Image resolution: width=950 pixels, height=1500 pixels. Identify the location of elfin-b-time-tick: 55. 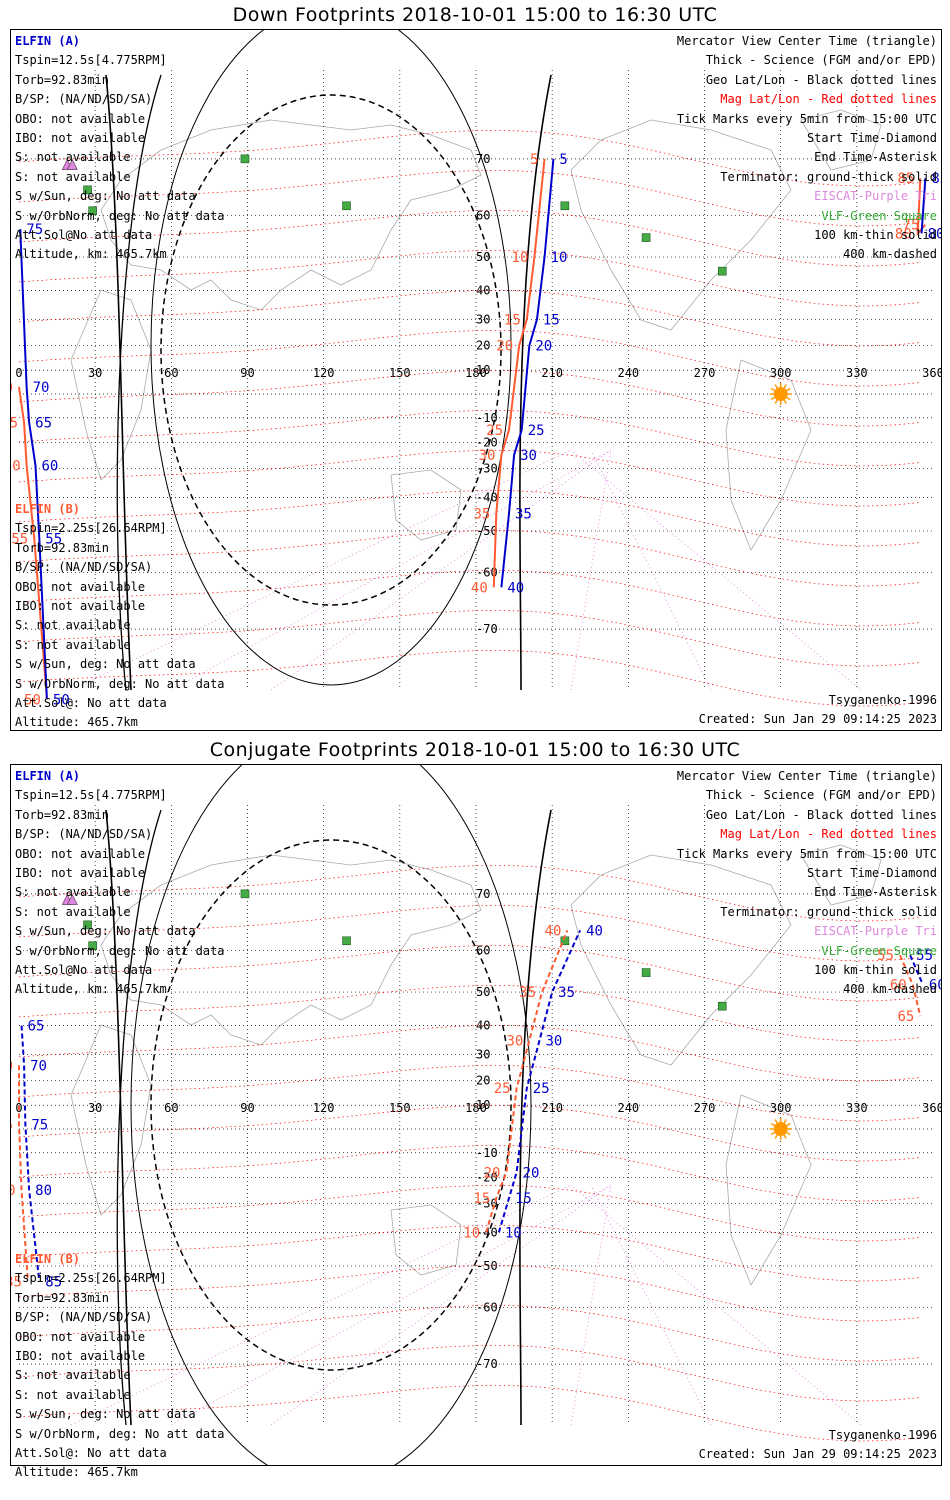
(885, 956).